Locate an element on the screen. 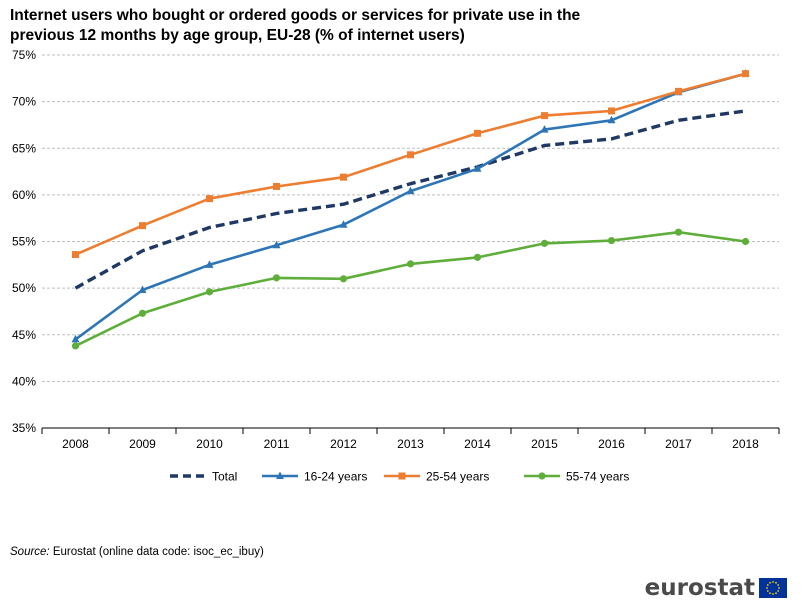 Image resolution: width=805 pixels, height=613 pixels. legend-item-55-74-years: 55-74 years is located at coordinates (576, 477).